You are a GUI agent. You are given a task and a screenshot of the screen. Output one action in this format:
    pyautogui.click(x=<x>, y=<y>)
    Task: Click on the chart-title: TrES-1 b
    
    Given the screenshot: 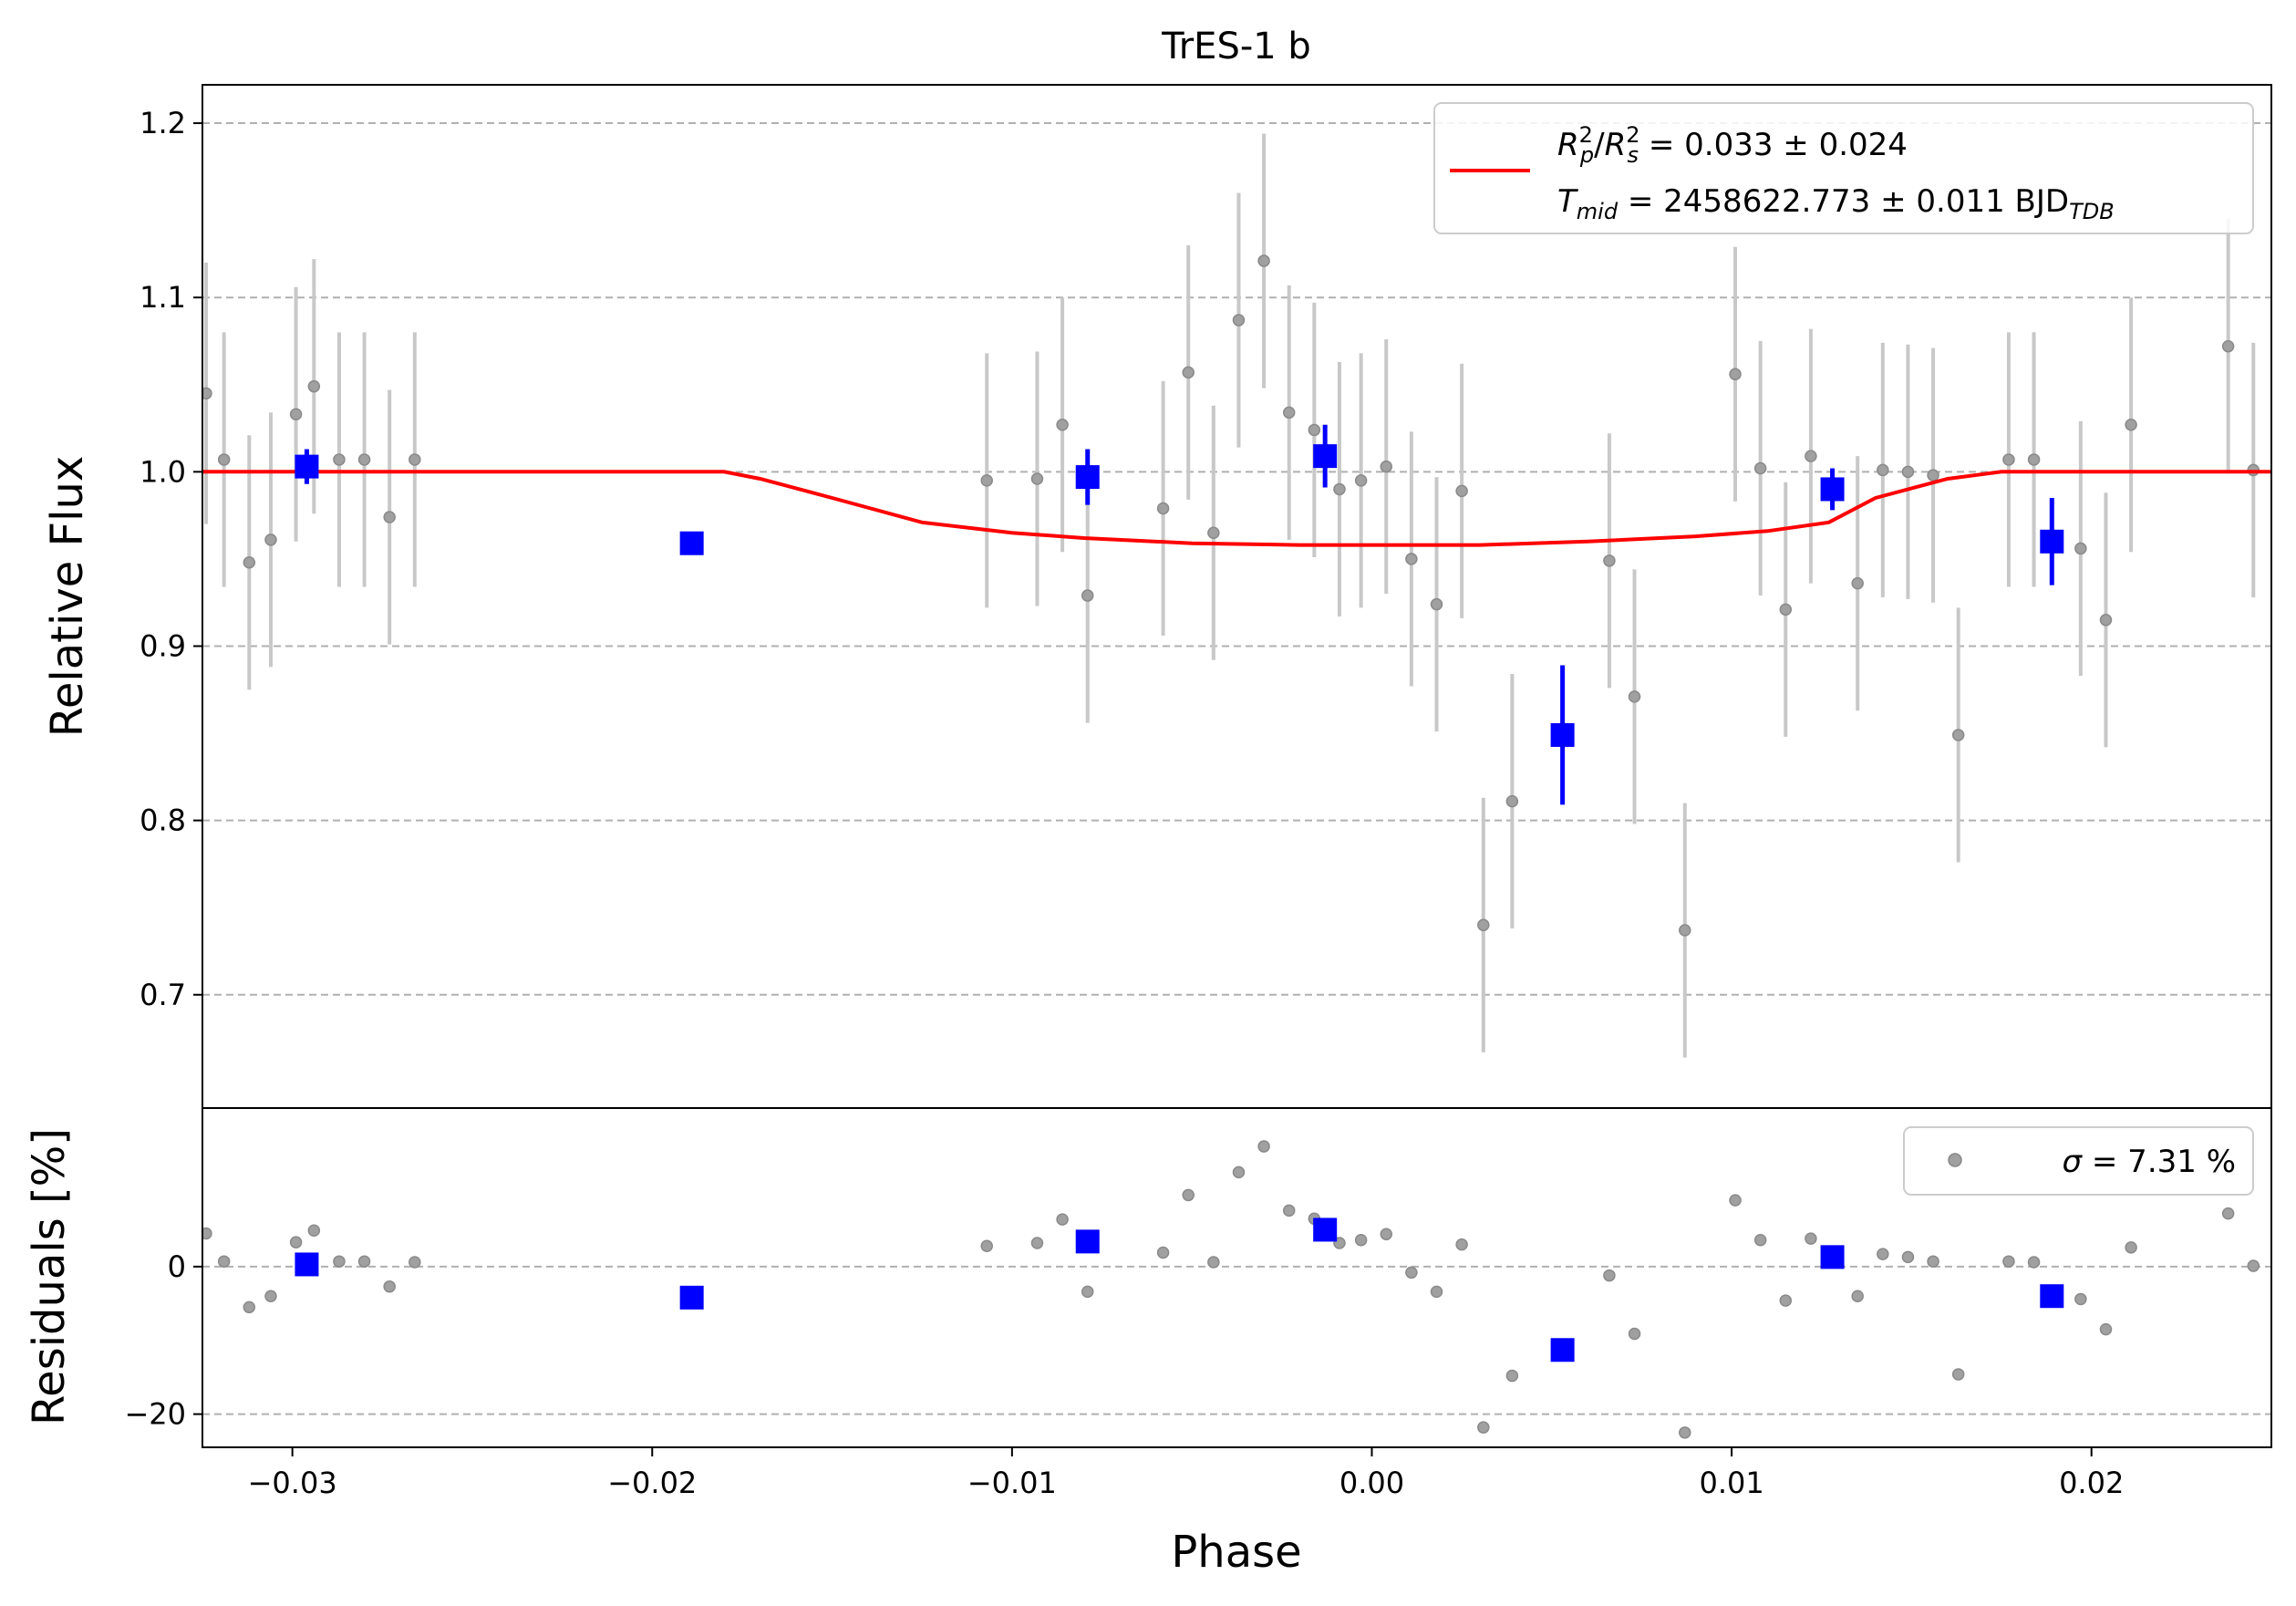 What is the action you would take?
    pyautogui.click(x=1236, y=46)
    